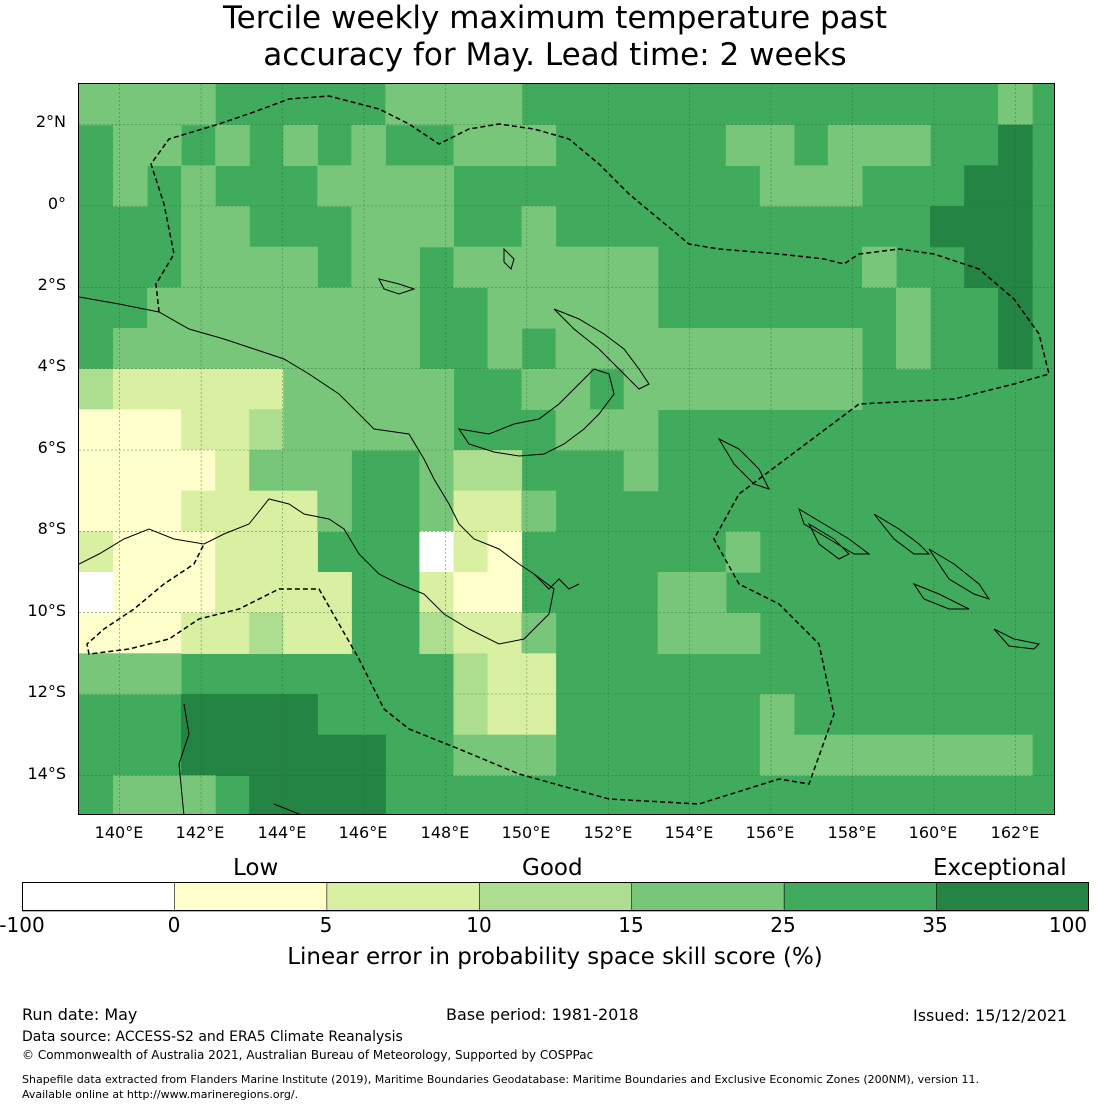  Describe the element at coordinates (552, 868) in the screenshot. I see `category-good: Good` at that location.